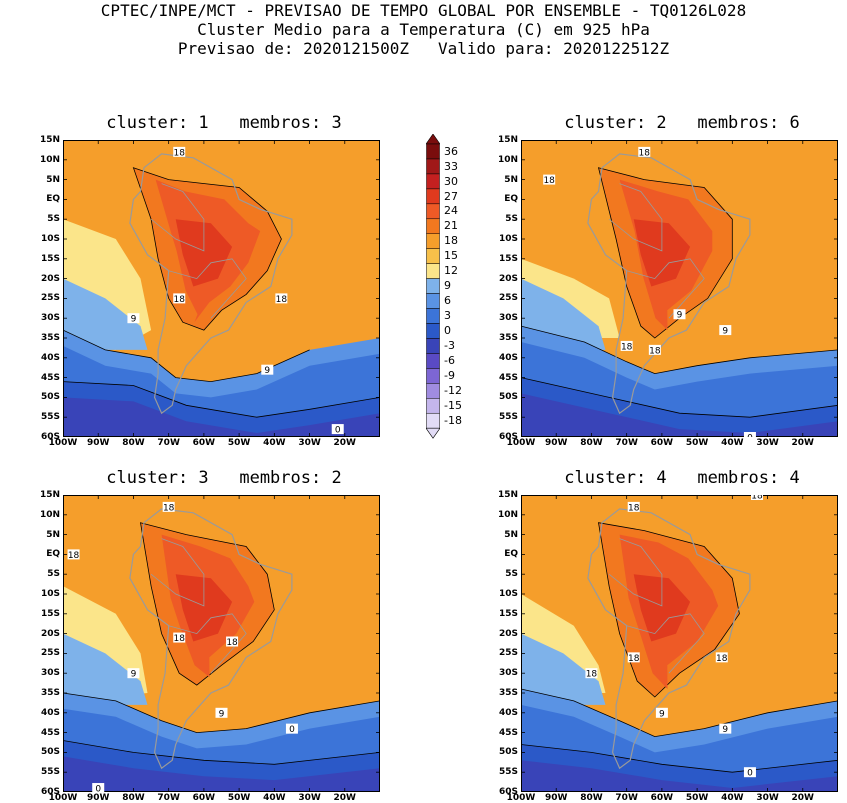 This screenshot has height=803, width=847. What do you see at coordinates (682, 123) in the screenshot?
I see `panel-title-2: cluster: 2 membros: 6` at bounding box center [682, 123].